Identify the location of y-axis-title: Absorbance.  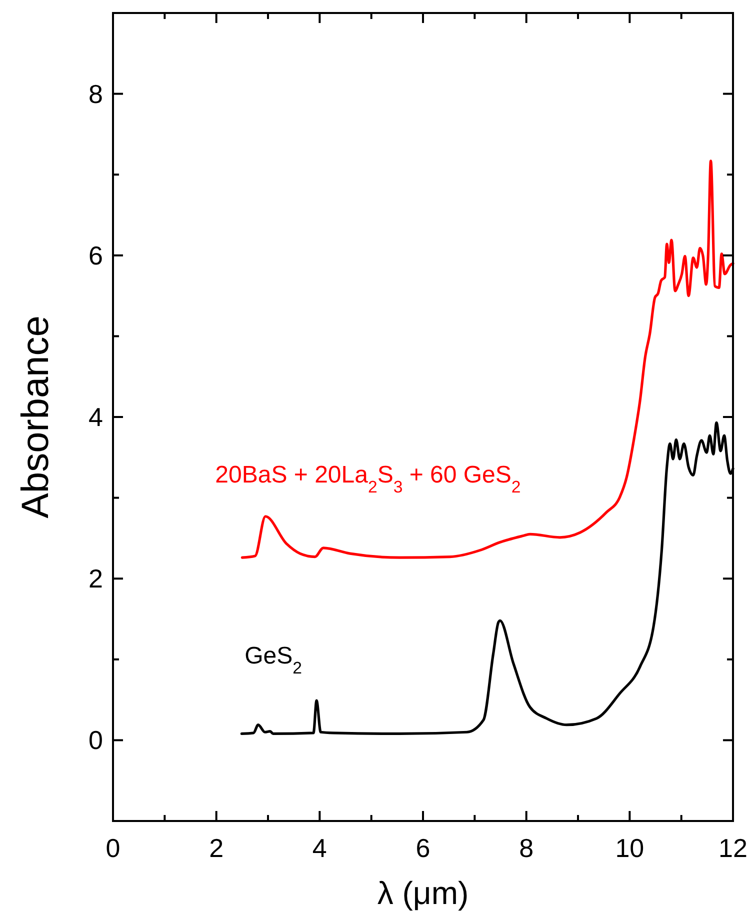
(36, 417).